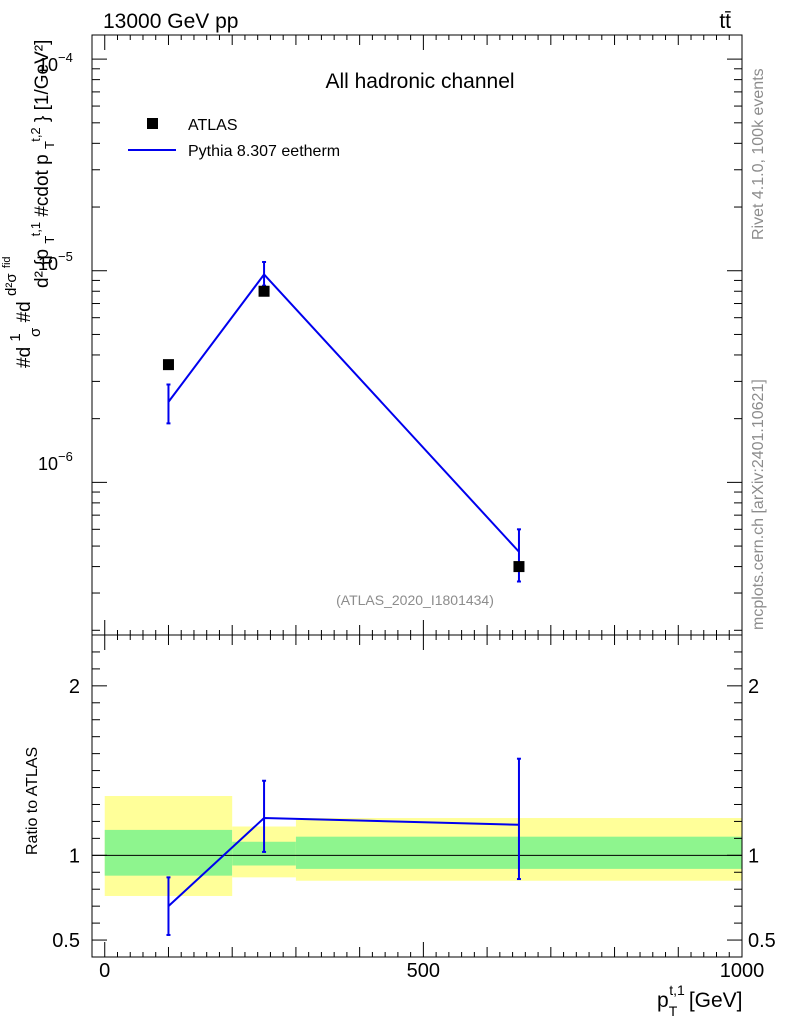 The height and width of the screenshot is (1024, 786). I want to click on main-y-tick-labels: 10⁻⁶ 10⁻⁵ 10⁻⁴, so click(55, 262).